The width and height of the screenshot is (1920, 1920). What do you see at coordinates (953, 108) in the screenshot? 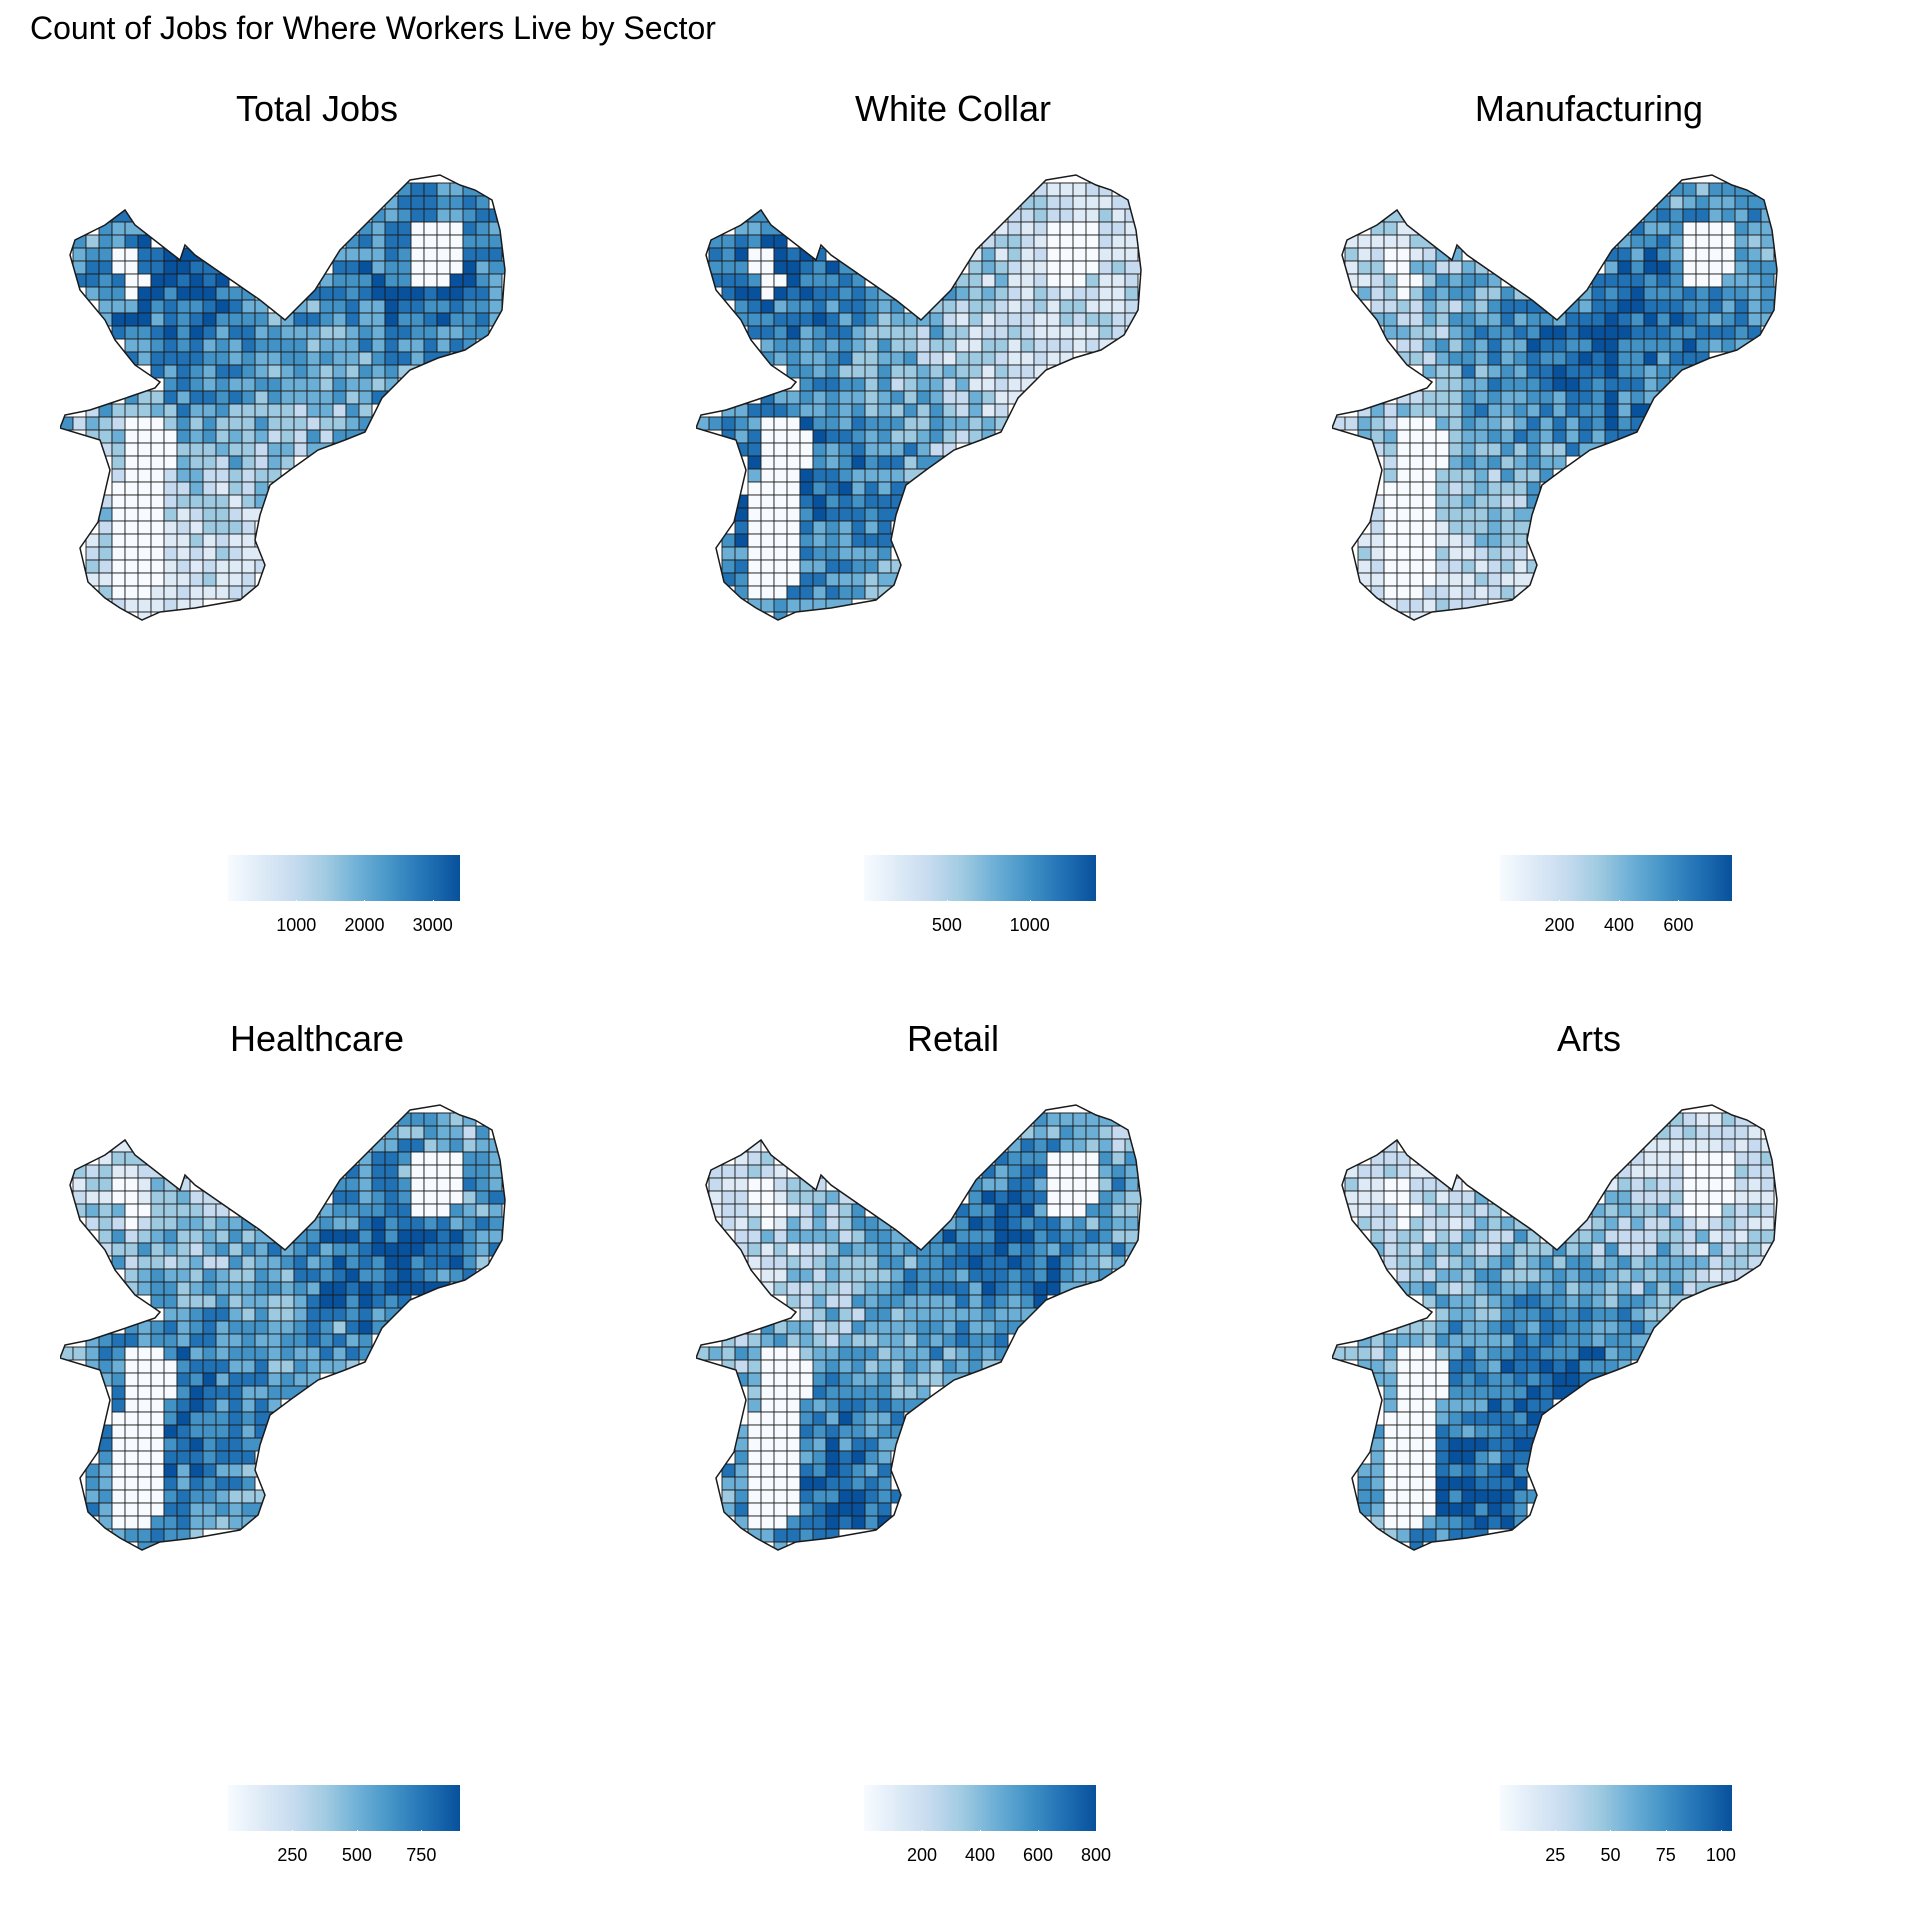
I see `panel-title: White Collar` at bounding box center [953, 108].